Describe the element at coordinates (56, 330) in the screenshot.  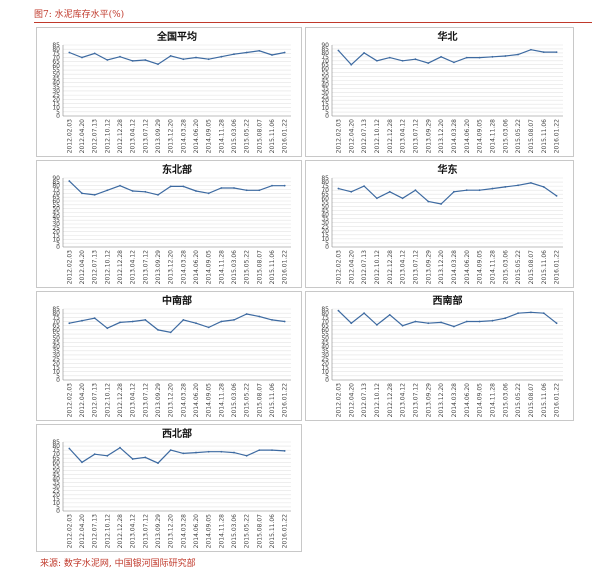
I see `y-tick-label: 60` at that location.